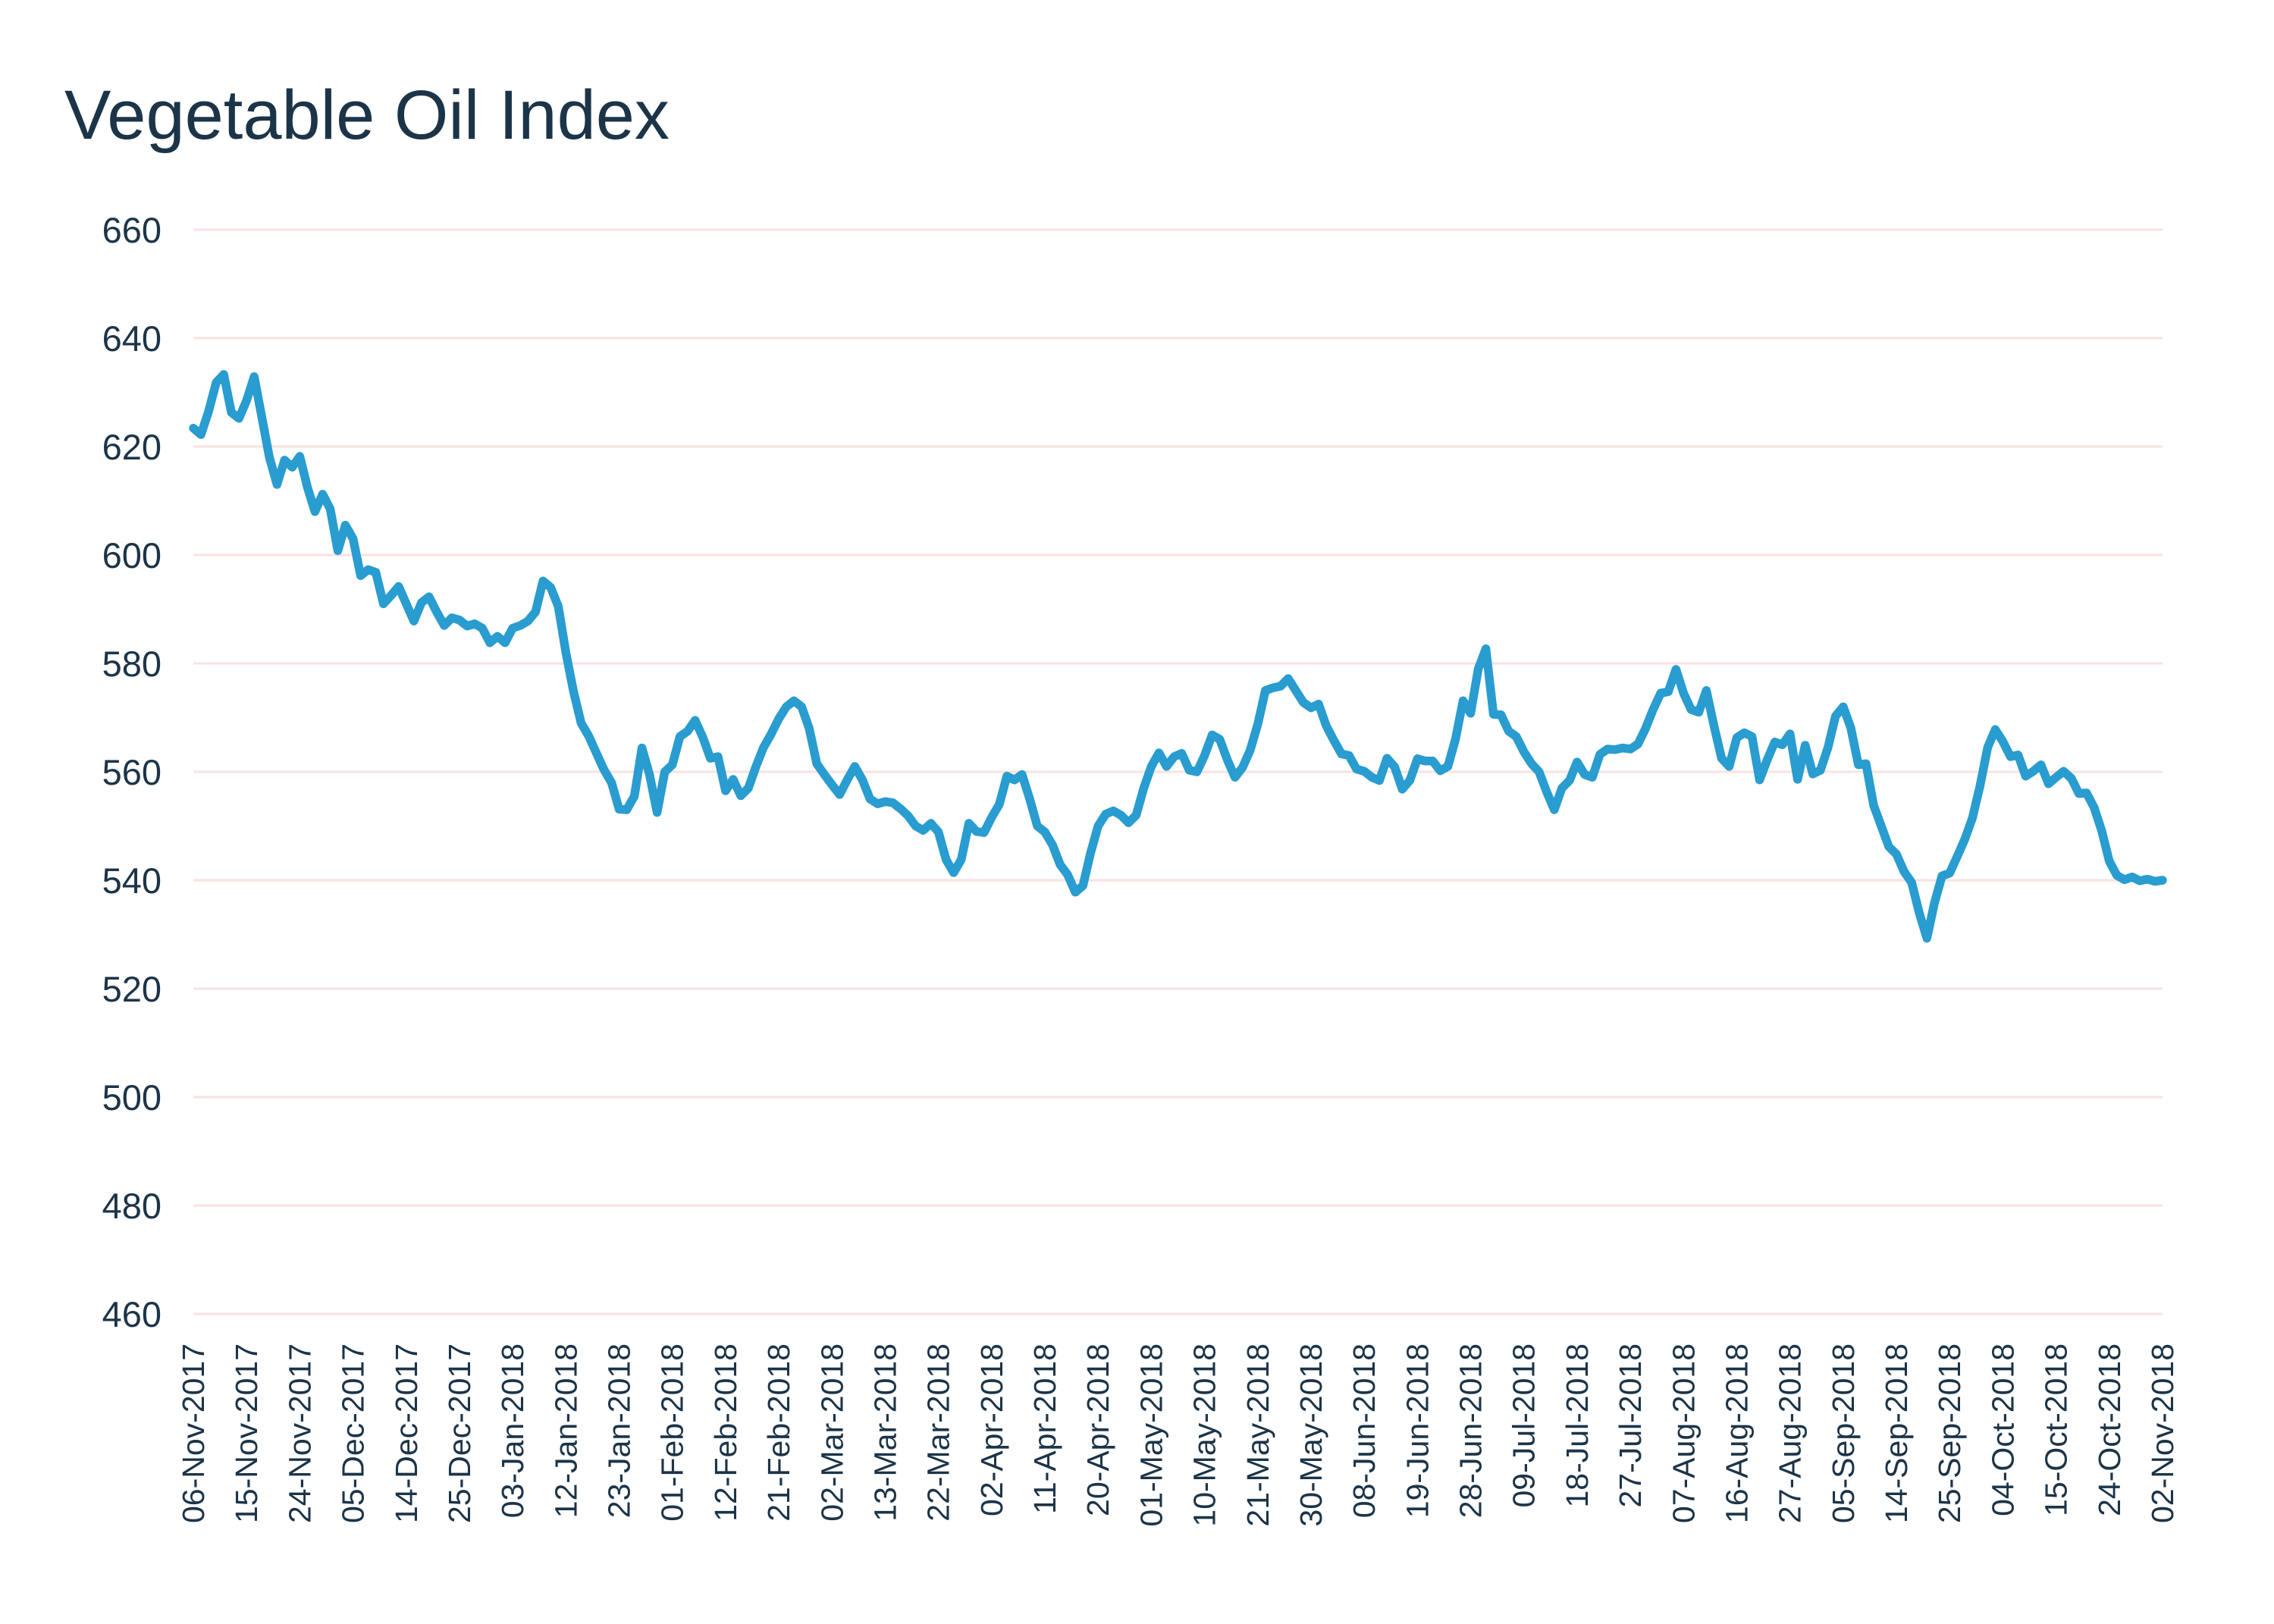 The width and height of the screenshot is (2274, 1624). Describe the element at coordinates (1258, 1435) in the screenshot. I see `x-axis-tick-label: 21-May-2018` at that location.